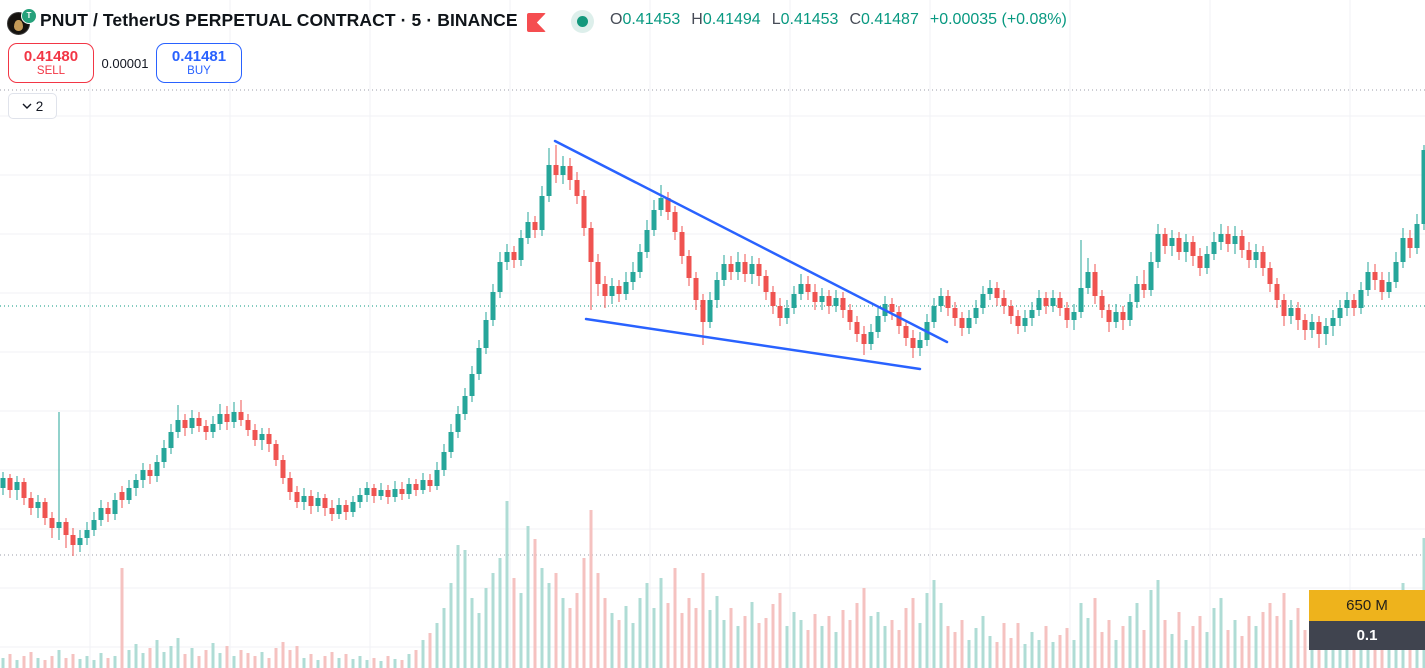  I want to click on low-label: L, so click(776, 19).